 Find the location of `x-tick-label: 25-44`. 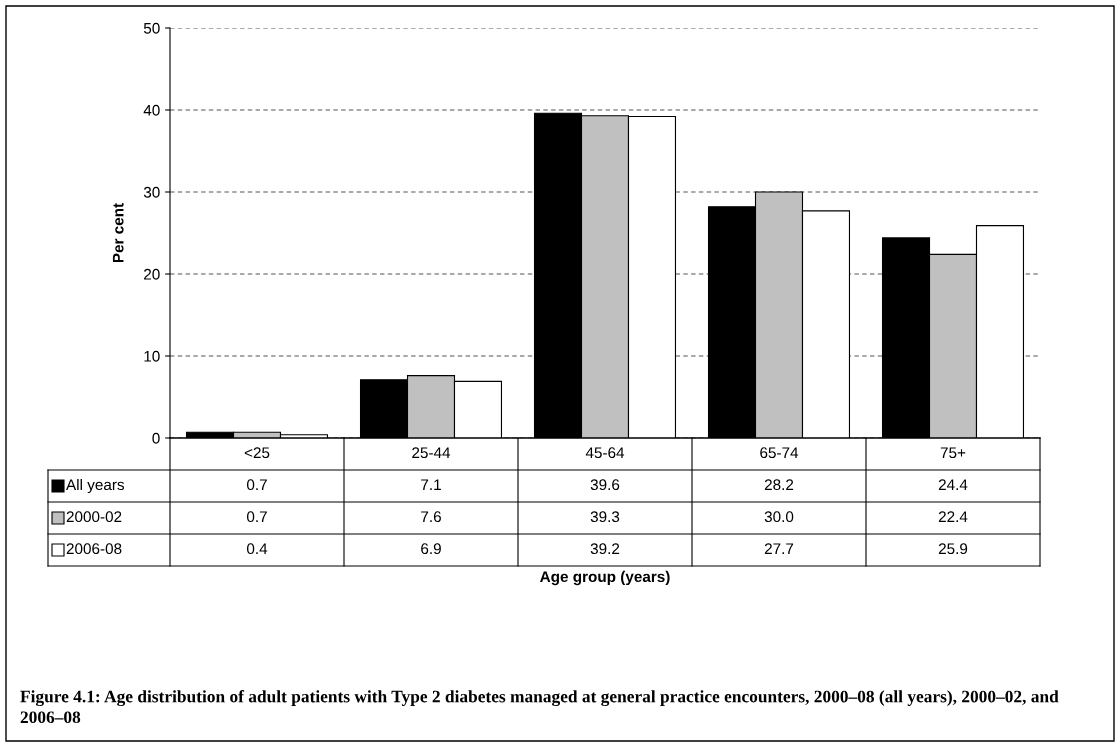

x-tick-label: 25-44 is located at coordinates (431, 453).